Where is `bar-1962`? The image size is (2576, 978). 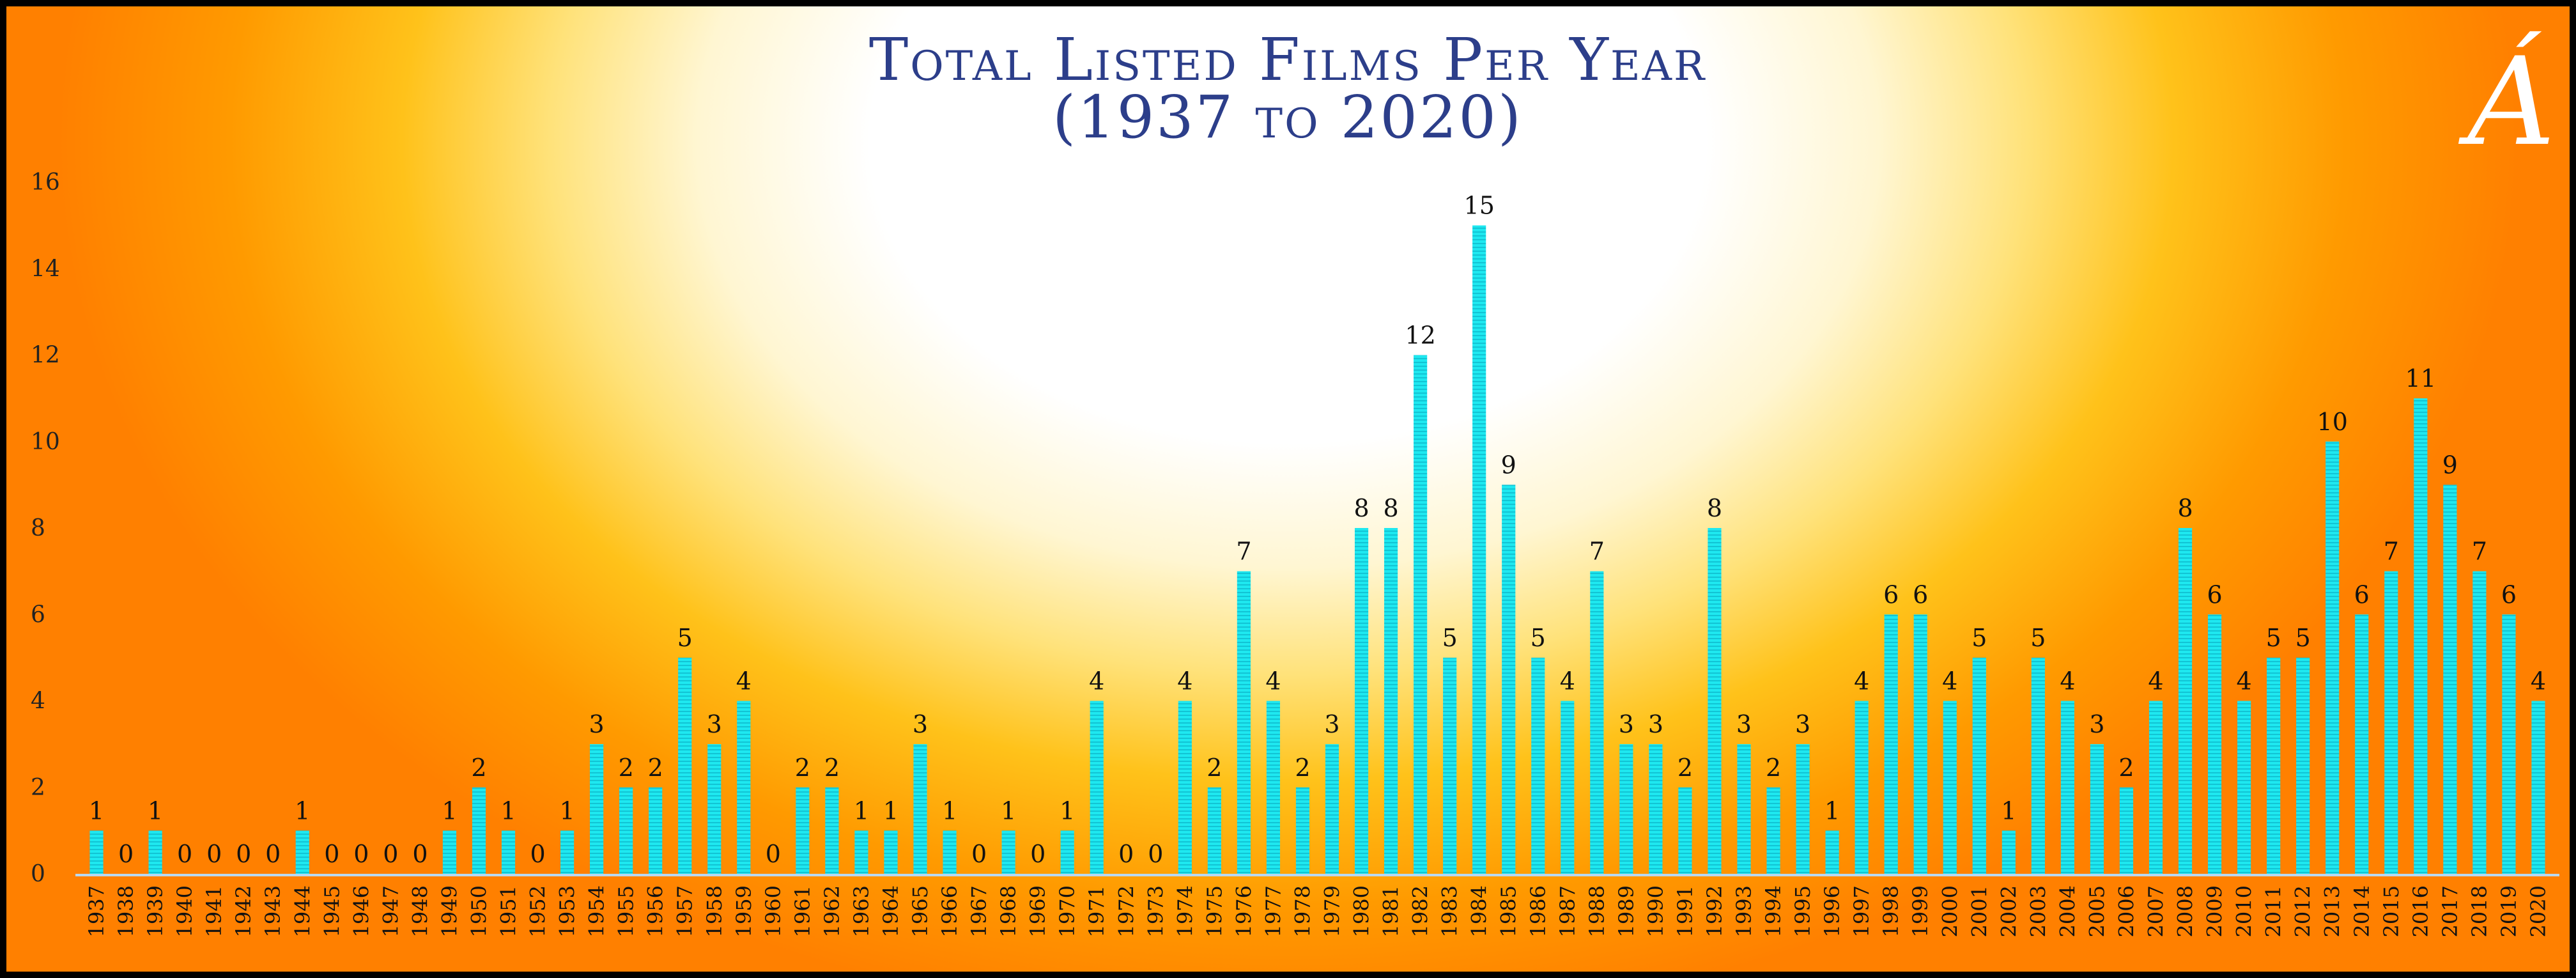 bar-1962 is located at coordinates (832, 830).